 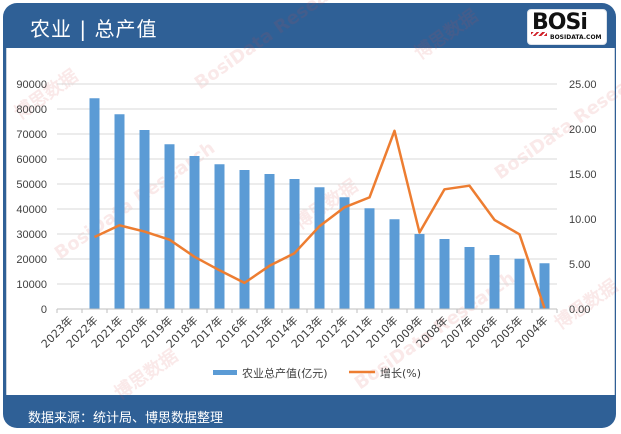 I want to click on right-axis-tick: 5.00, so click(x=579, y=265).